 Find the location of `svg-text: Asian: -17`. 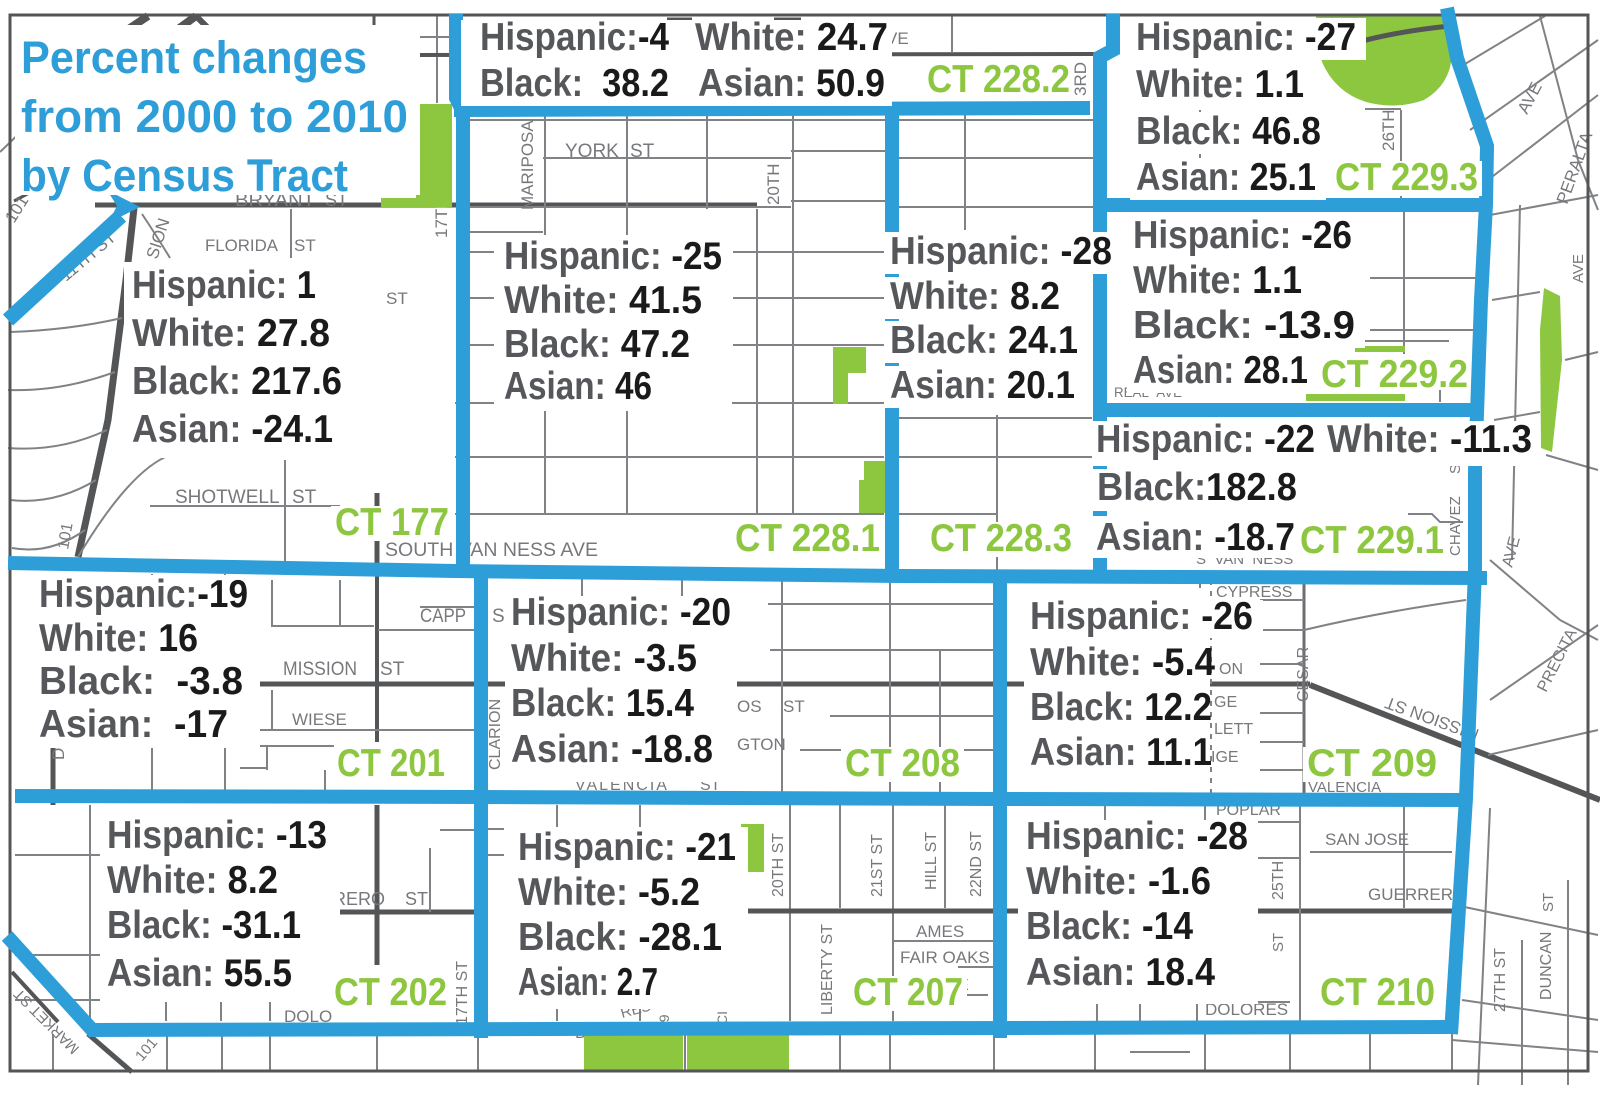

svg-text: Asian: -17 is located at coordinates (133, 724).